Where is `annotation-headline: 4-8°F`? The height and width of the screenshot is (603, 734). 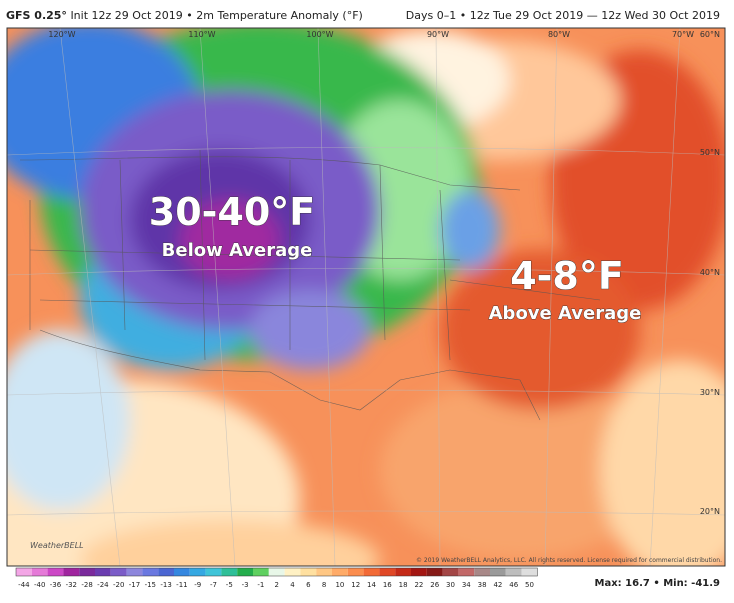 annotation-headline: 4-8°F is located at coordinates (567, 276).